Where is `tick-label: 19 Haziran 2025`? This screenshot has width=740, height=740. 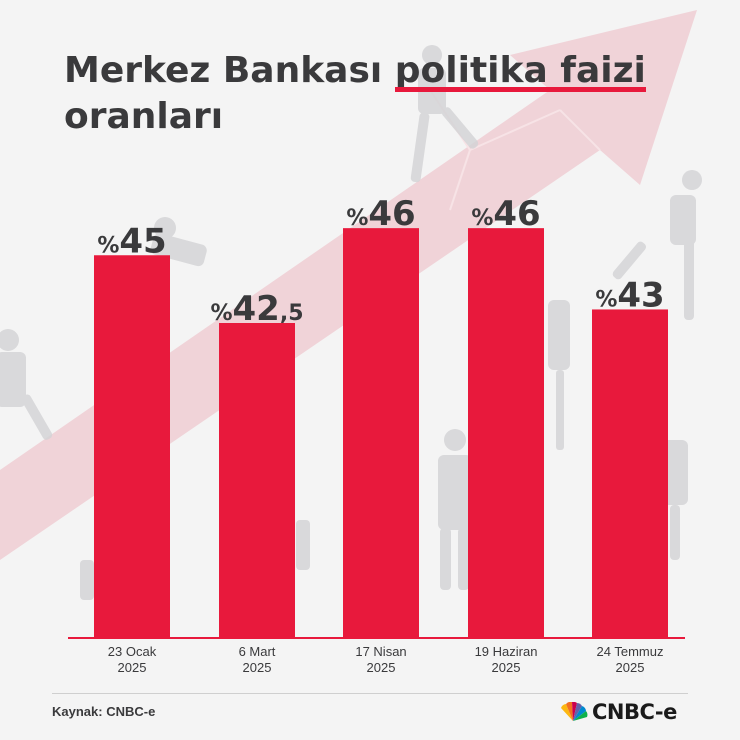
tick-label: 19 Haziran 2025 is located at coordinates (506, 659).